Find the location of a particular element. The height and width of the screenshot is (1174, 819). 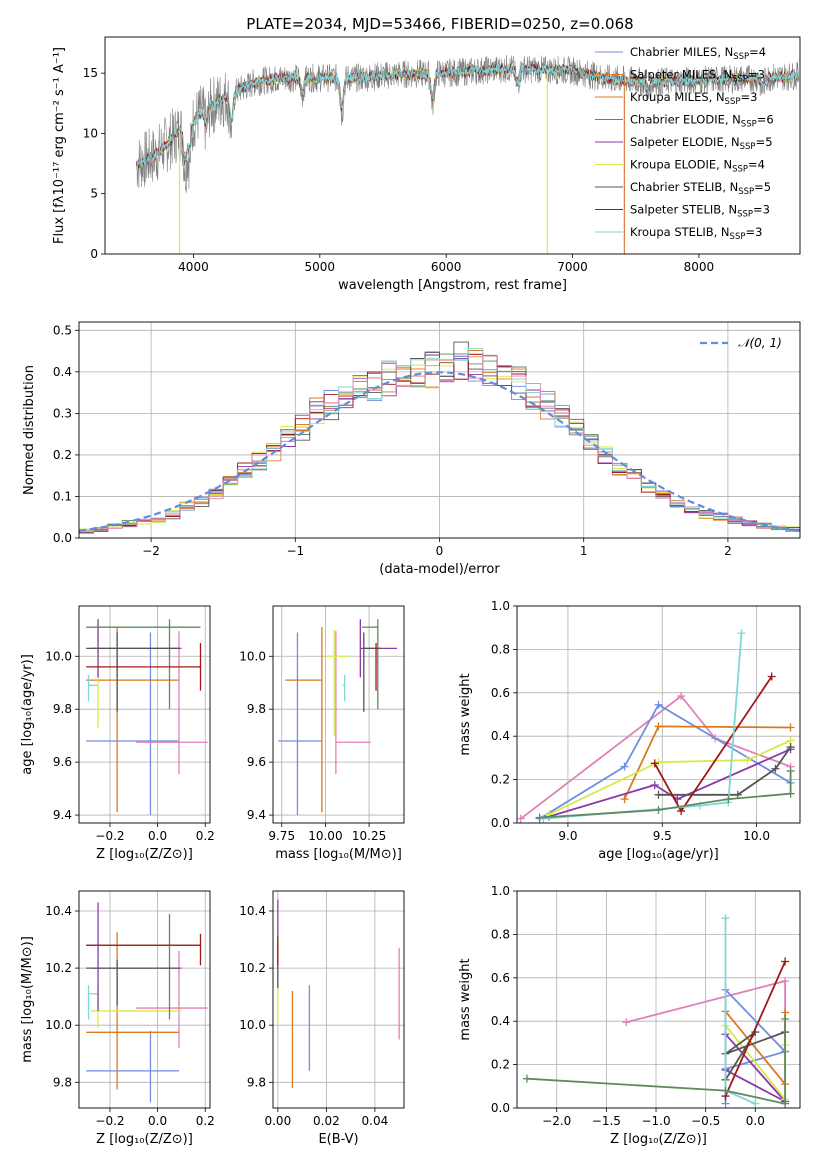

mass_vs_Z-xtick-label: −0.2 is located at coordinates (109, 1121).